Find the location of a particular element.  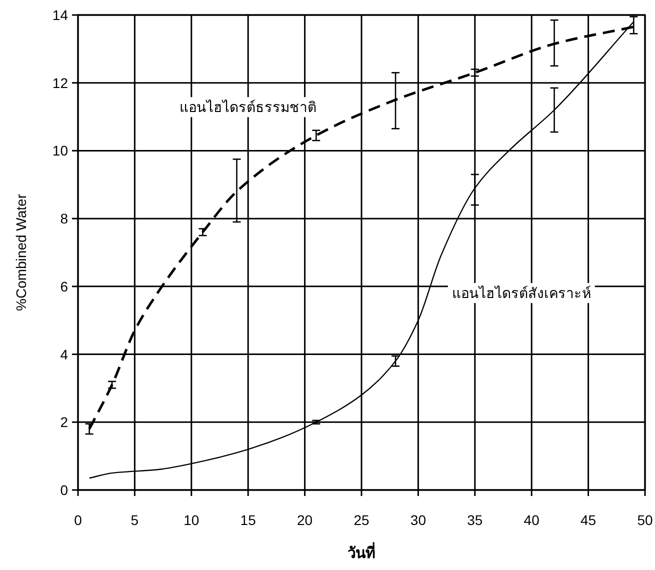

x-tick-label: 50 is located at coordinates (645, 520).